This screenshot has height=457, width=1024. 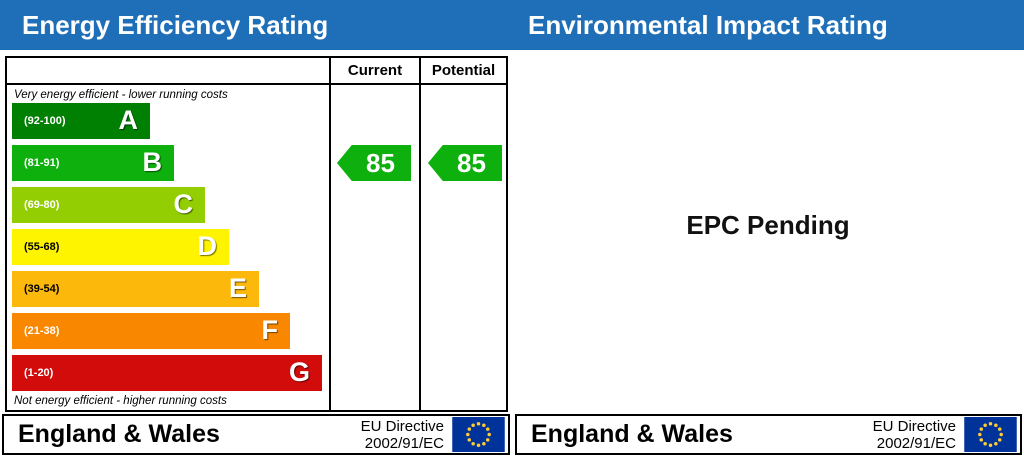 What do you see at coordinates (375, 70) in the screenshot?
I see `current-column-header: Current` at bounding box center [375, 70].